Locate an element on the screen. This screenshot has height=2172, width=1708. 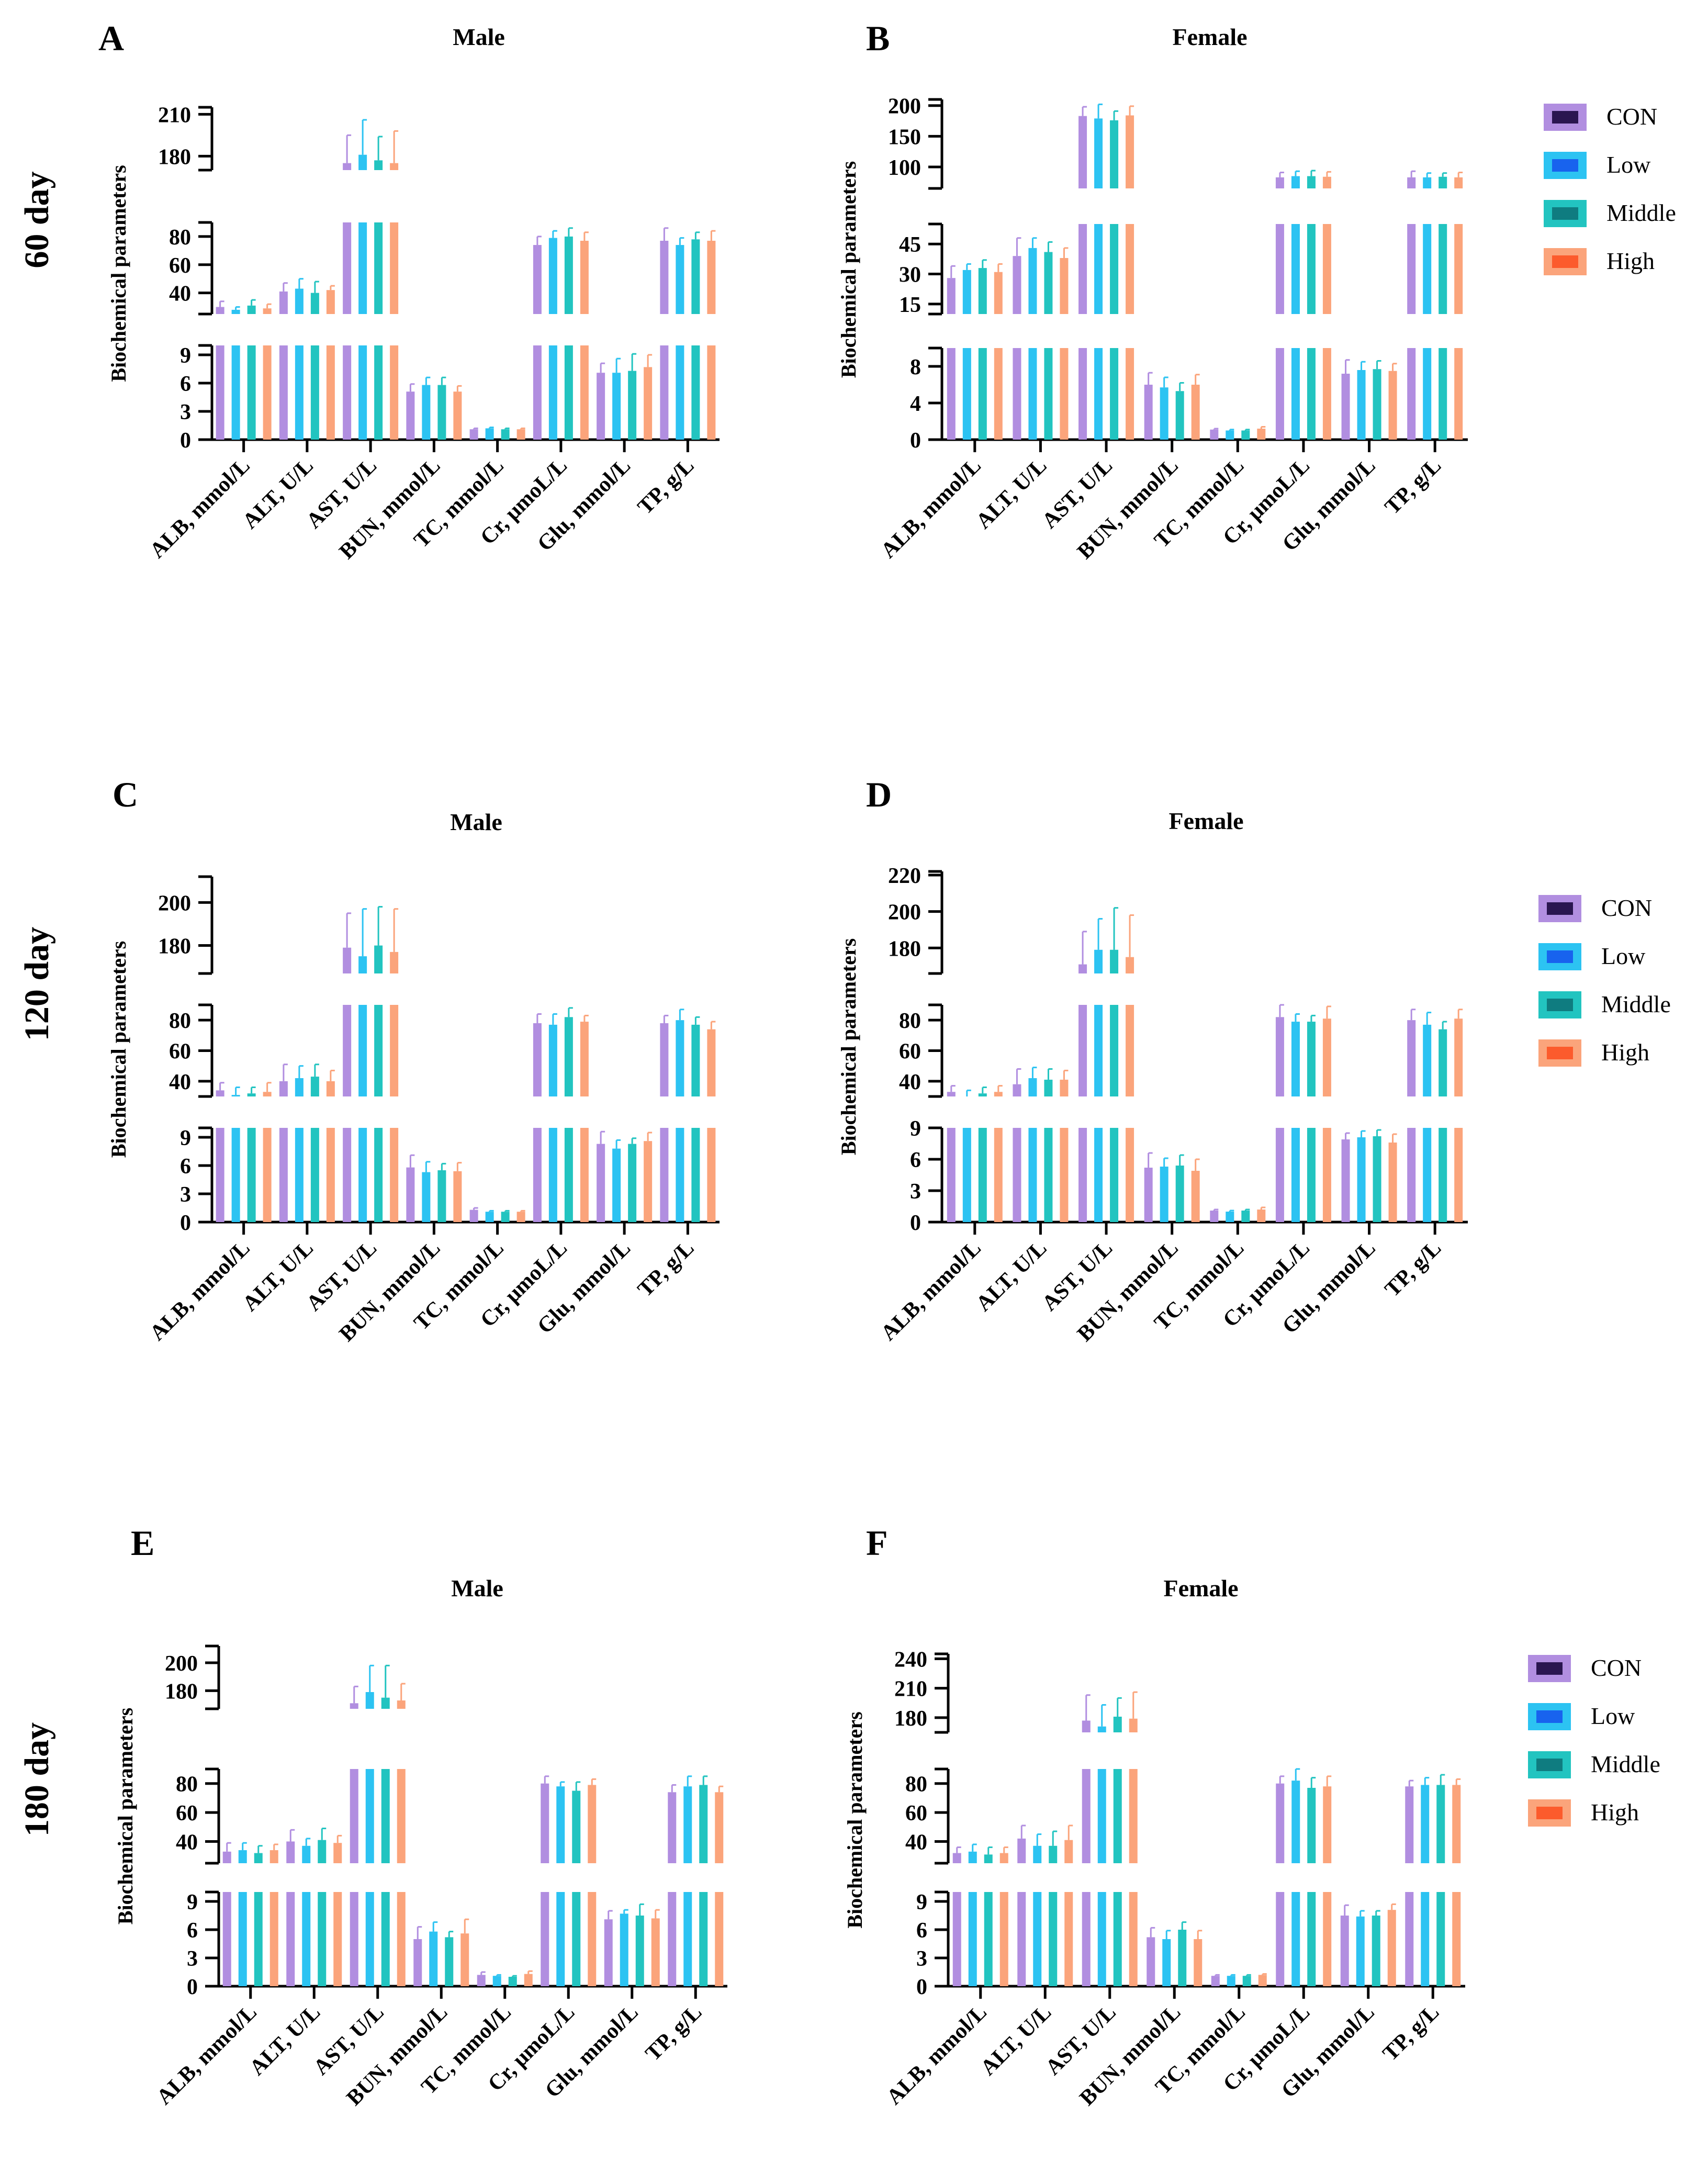
y-tick-label: 6 is located at coordinates (185, 384).